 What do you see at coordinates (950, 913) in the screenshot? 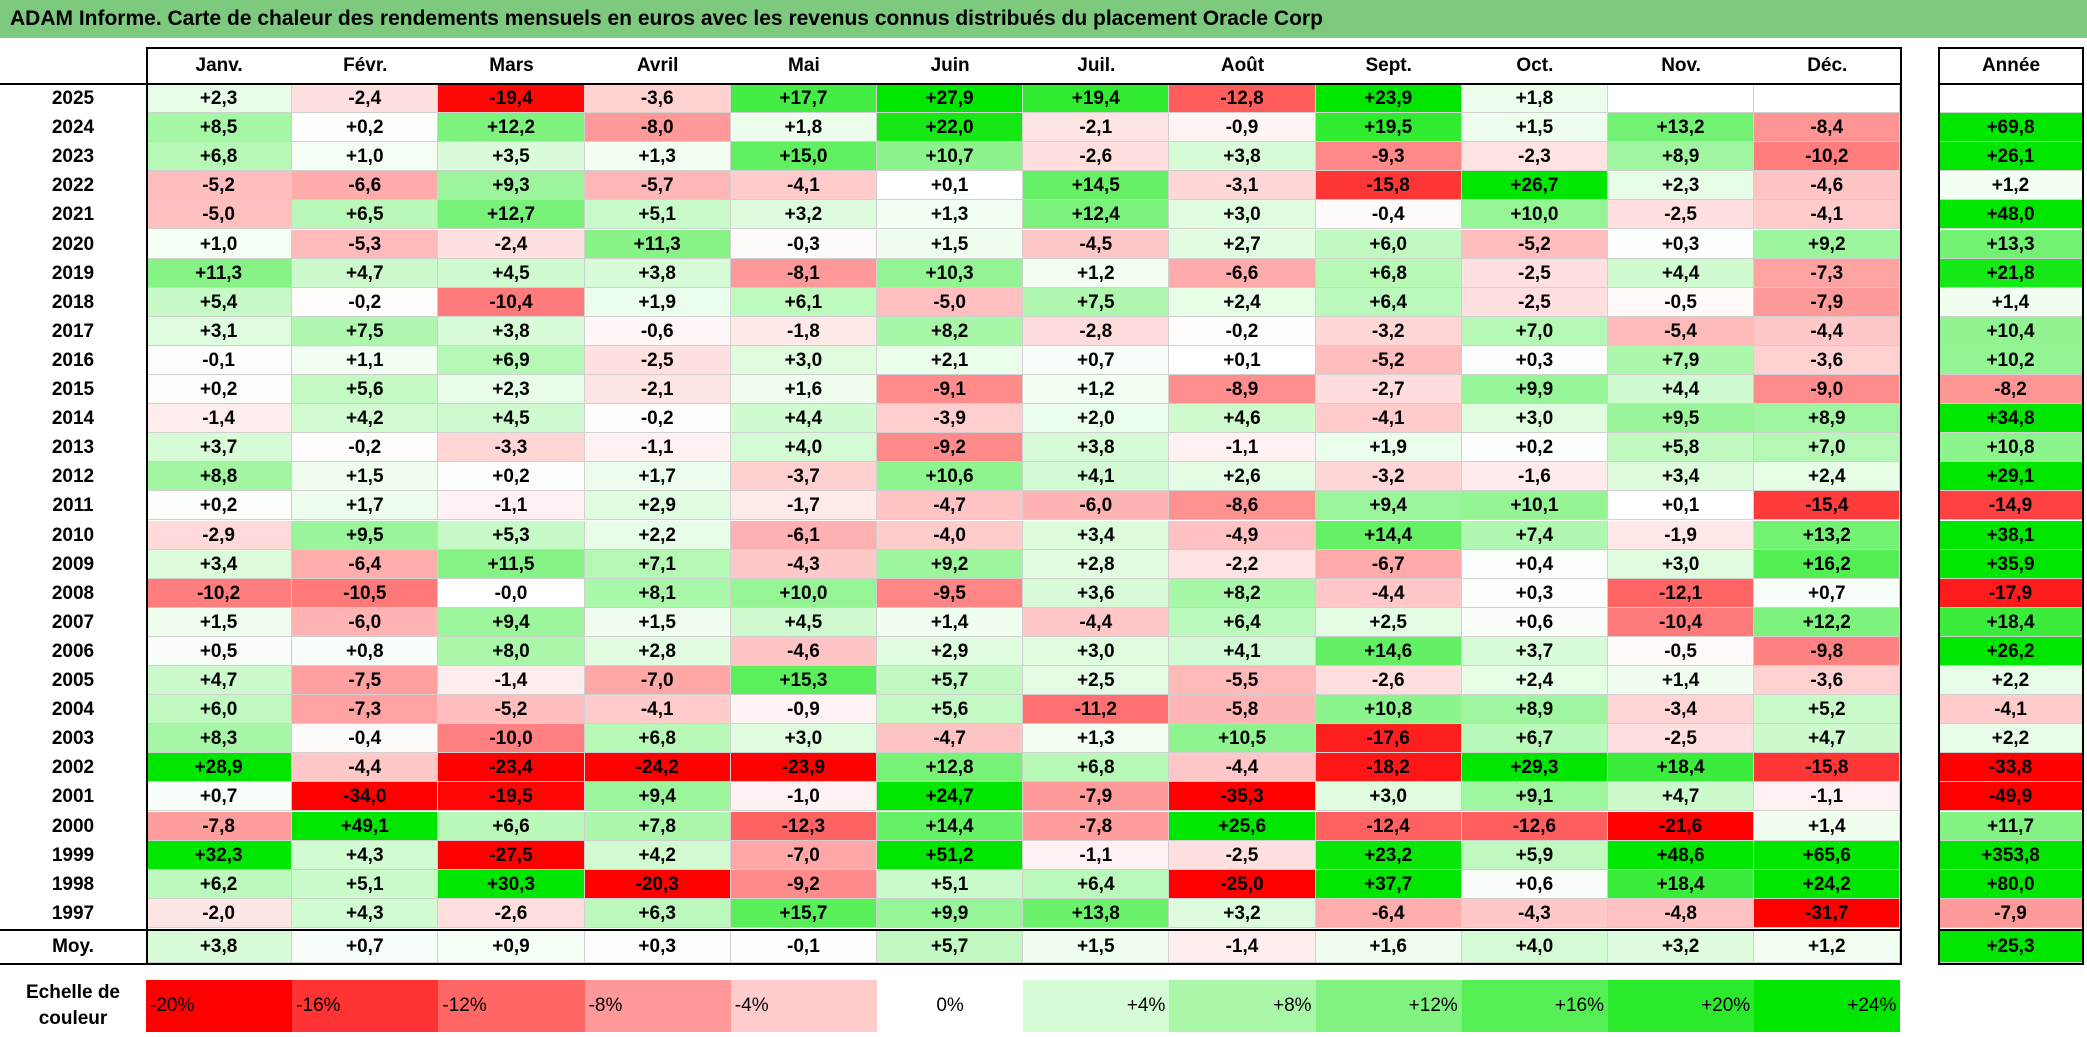
I see `heatmap-cell: +9,9` at bounding box center [950, 913].